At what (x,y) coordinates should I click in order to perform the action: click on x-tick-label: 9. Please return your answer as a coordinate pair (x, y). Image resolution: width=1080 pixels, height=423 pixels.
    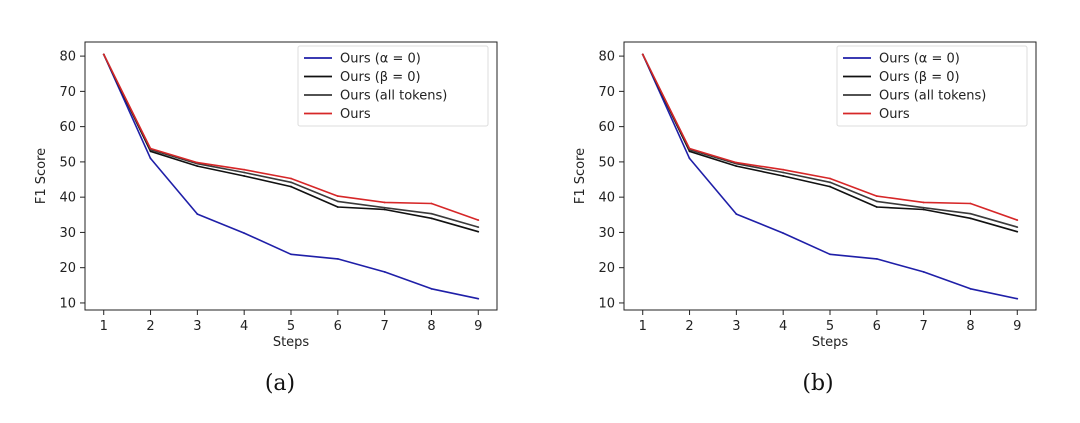
    Looking at the image, I should click on (478, 326).